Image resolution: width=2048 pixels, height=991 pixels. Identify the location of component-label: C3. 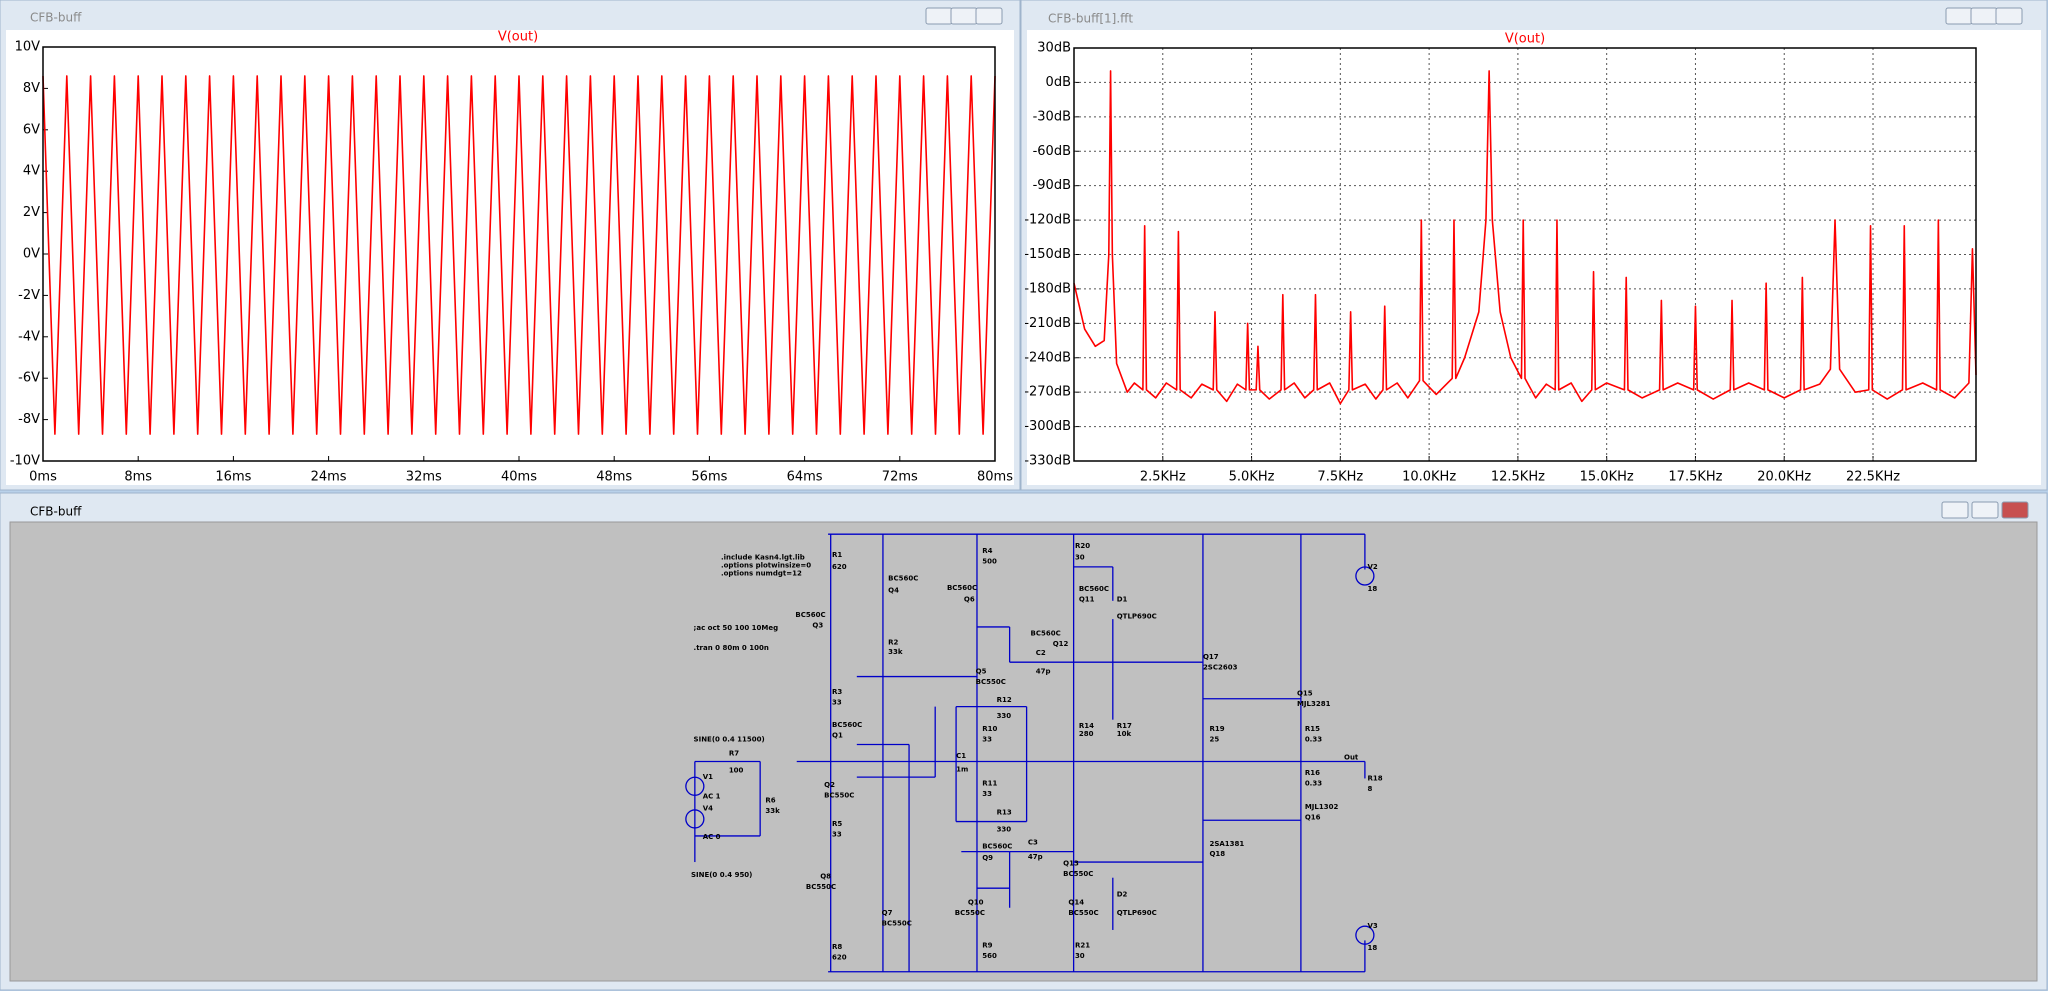
(1033, 842).